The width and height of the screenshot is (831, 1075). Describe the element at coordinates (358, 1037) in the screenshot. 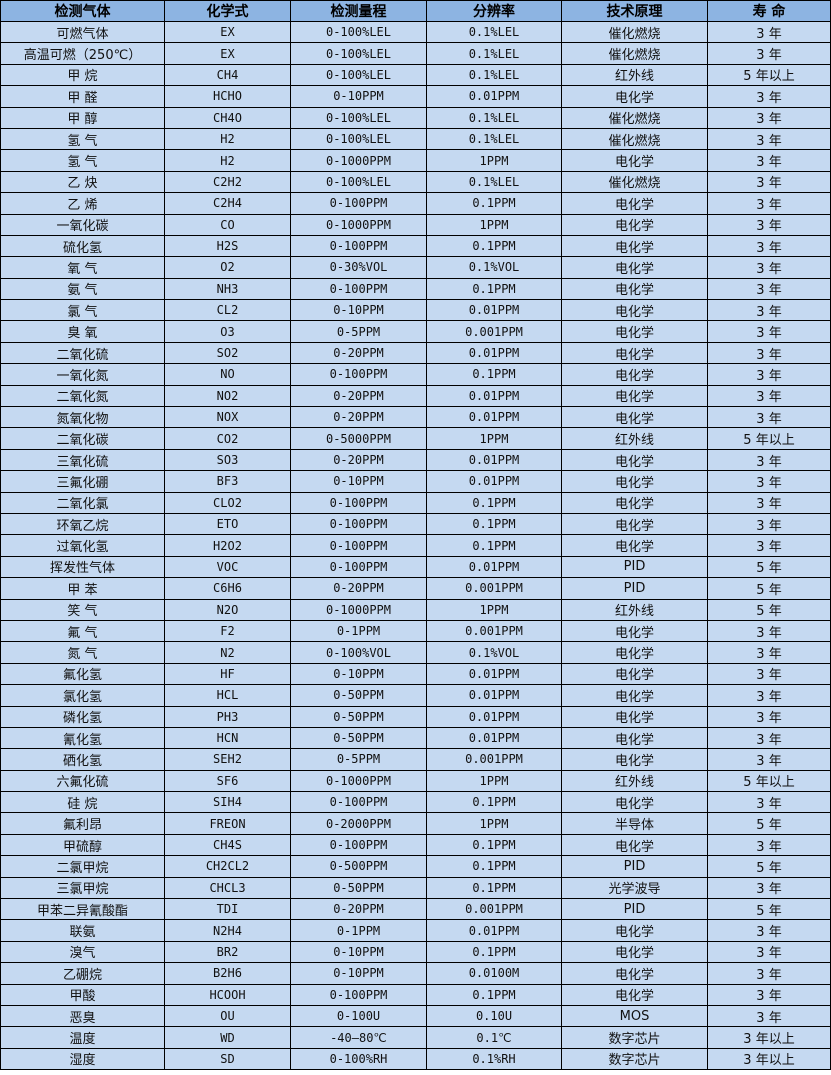

I see `cell-range: -40—80℃` at that location.